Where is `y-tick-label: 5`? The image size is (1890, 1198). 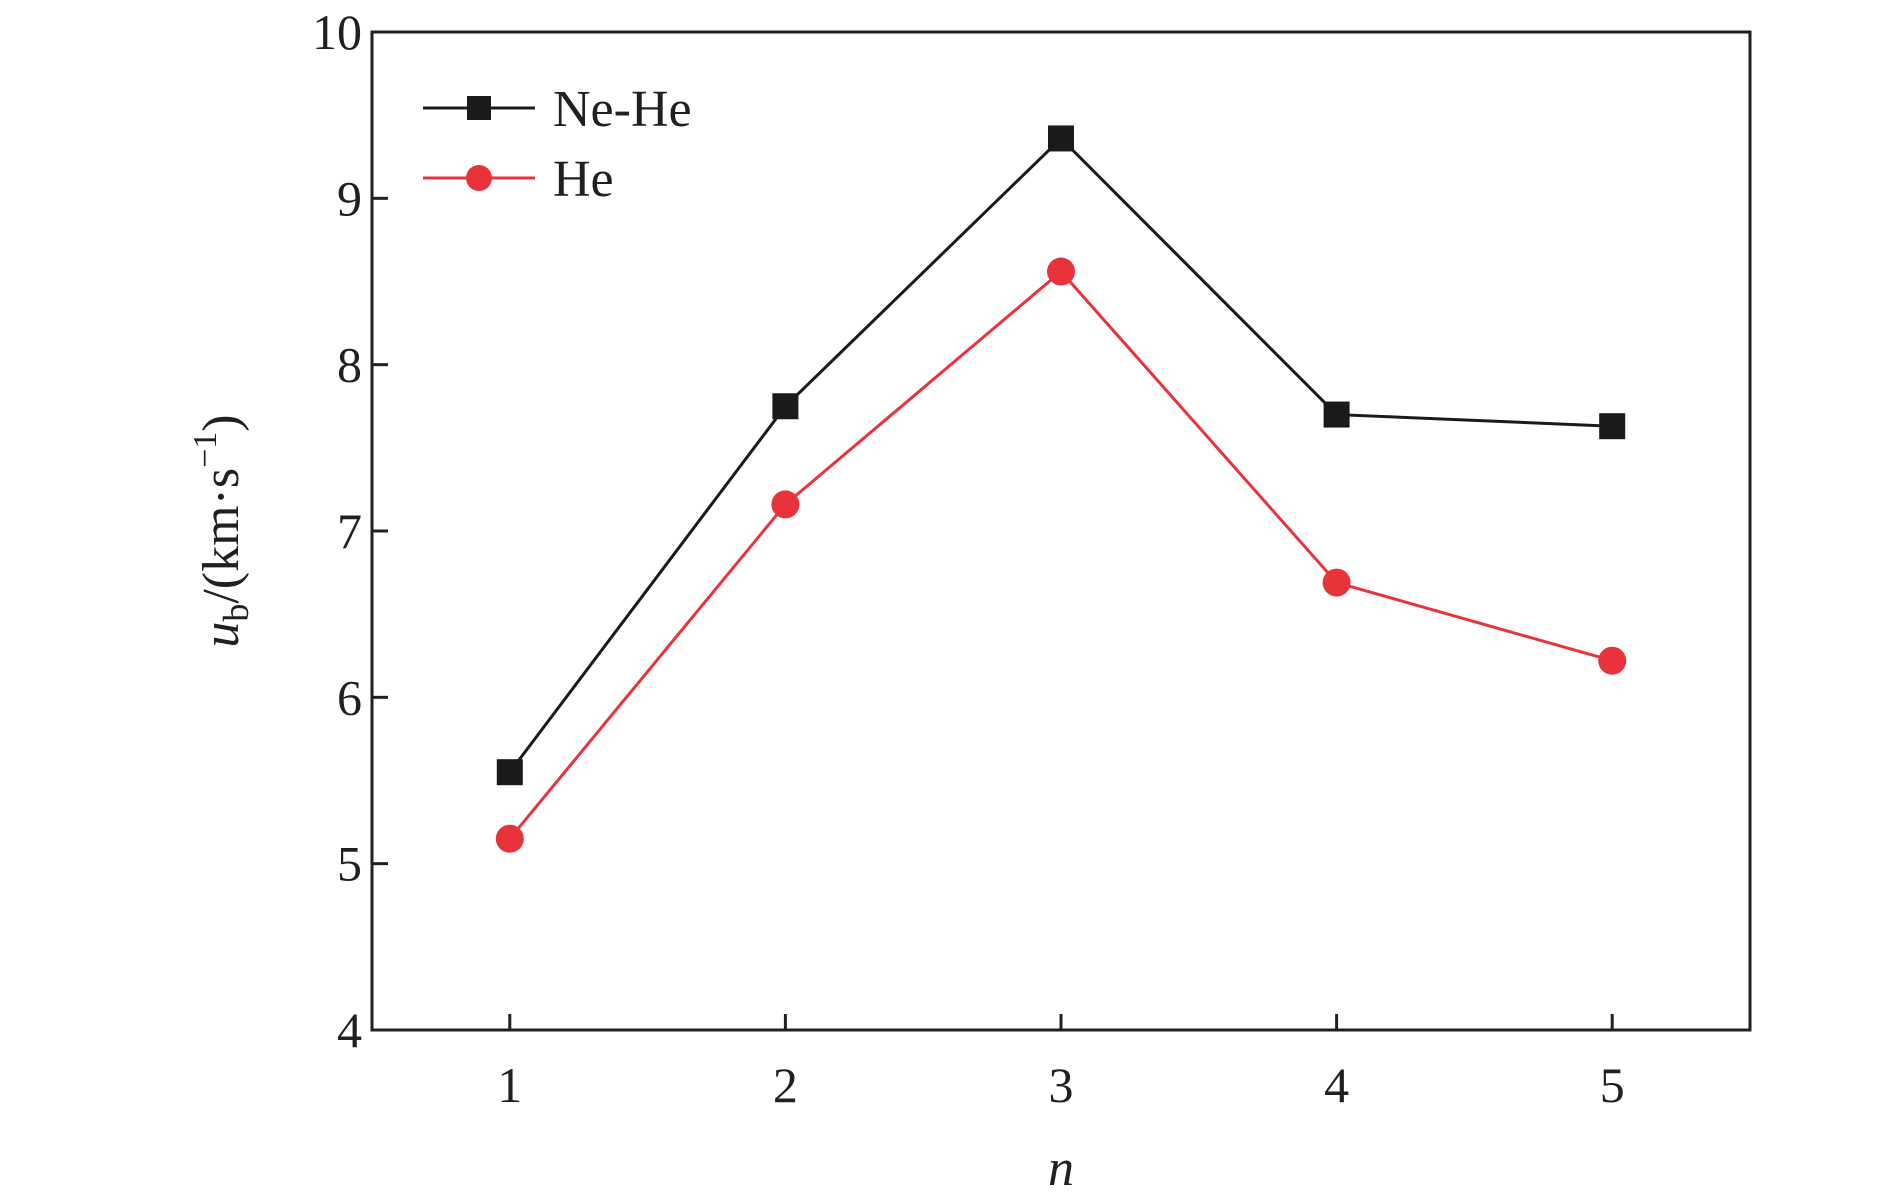
y-tick-label: 5 is located at coordinates (349, 864).